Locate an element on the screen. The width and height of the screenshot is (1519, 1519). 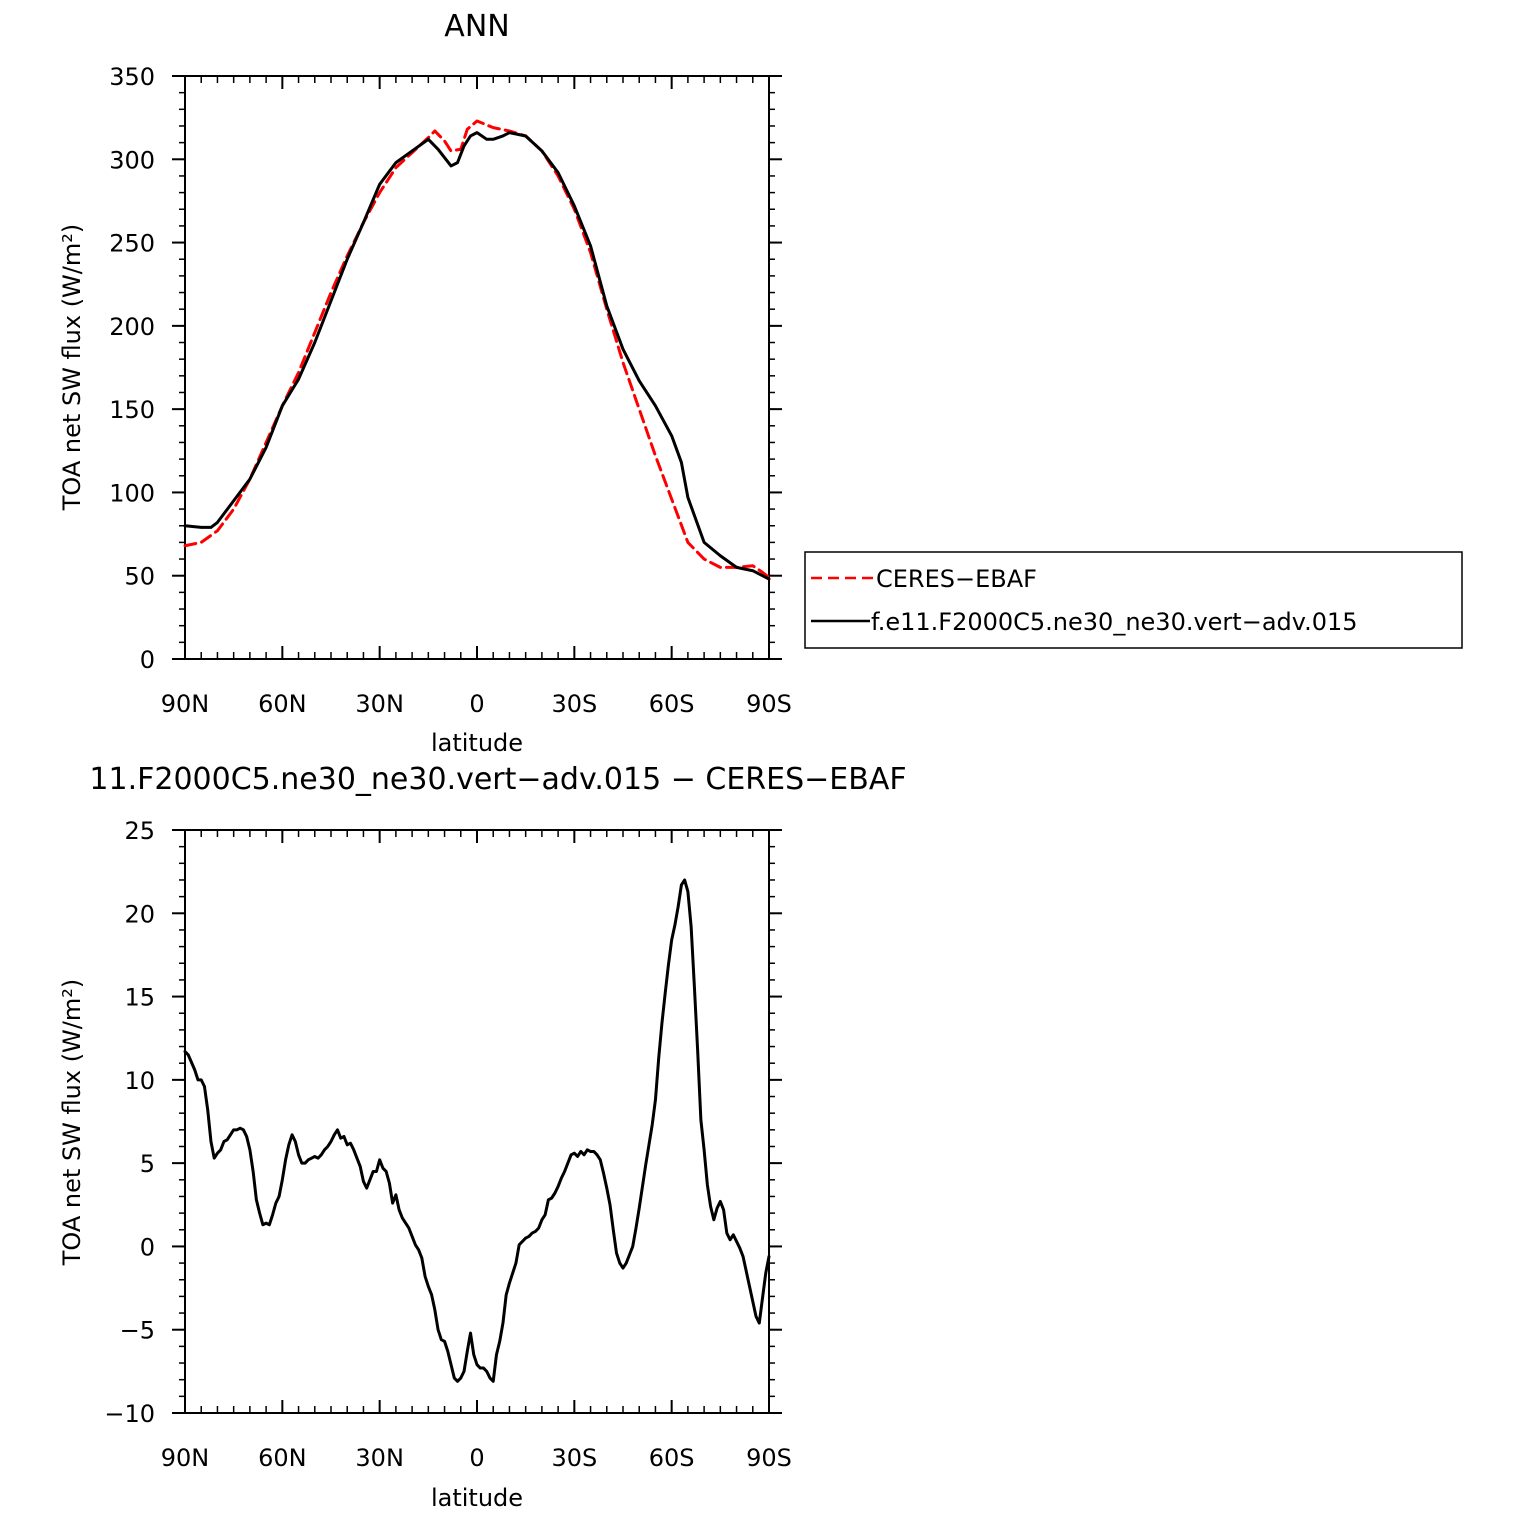
y-tick-label: −5 is located at coordinates (137, 1331).